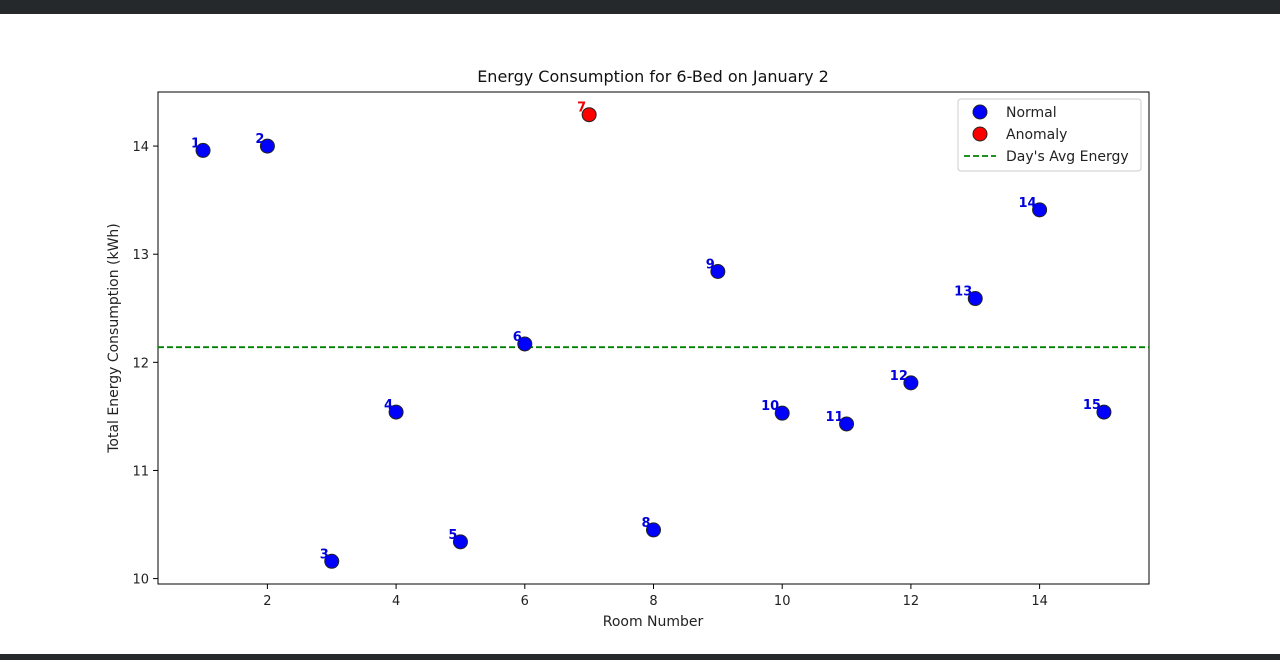 The height and width of the screenshot is (660, 1280). What do you see at coordinates (525, 601) in the screenshot?
I see `x-tick-label: 6` at bounding box center [525, 601].